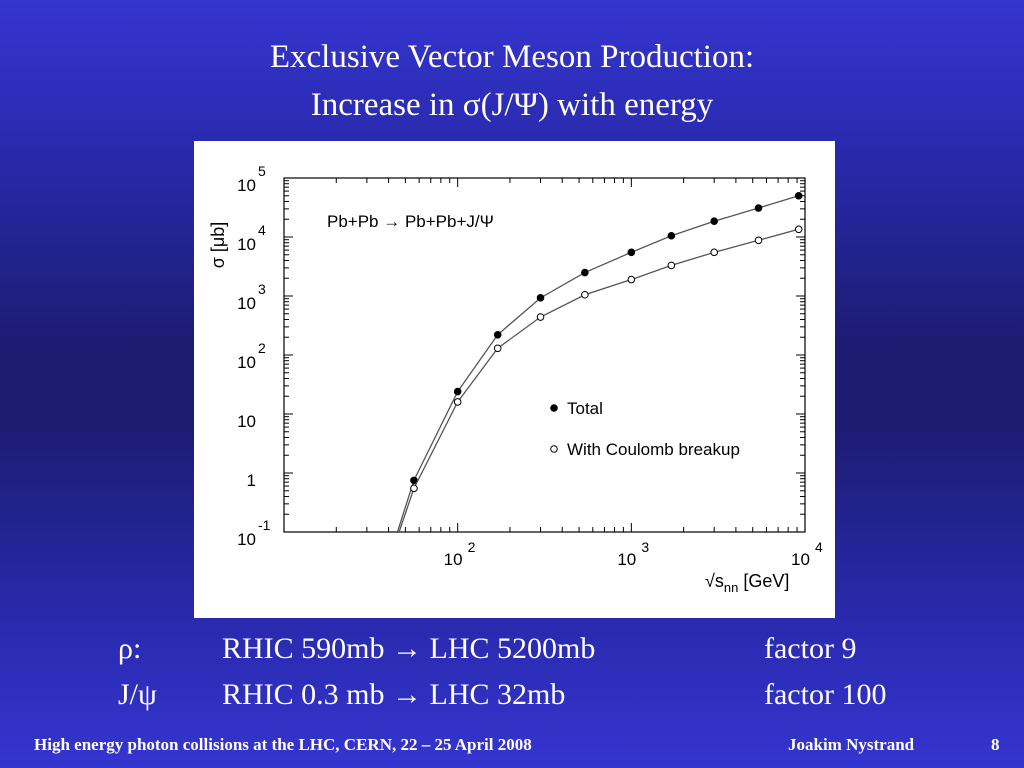 Image resolution: width=1024 pixels, height=768 pixels. Describe the element at coordinates (262, 348) in the screenshot. I see `y-tick-exponent: 2` at that location.